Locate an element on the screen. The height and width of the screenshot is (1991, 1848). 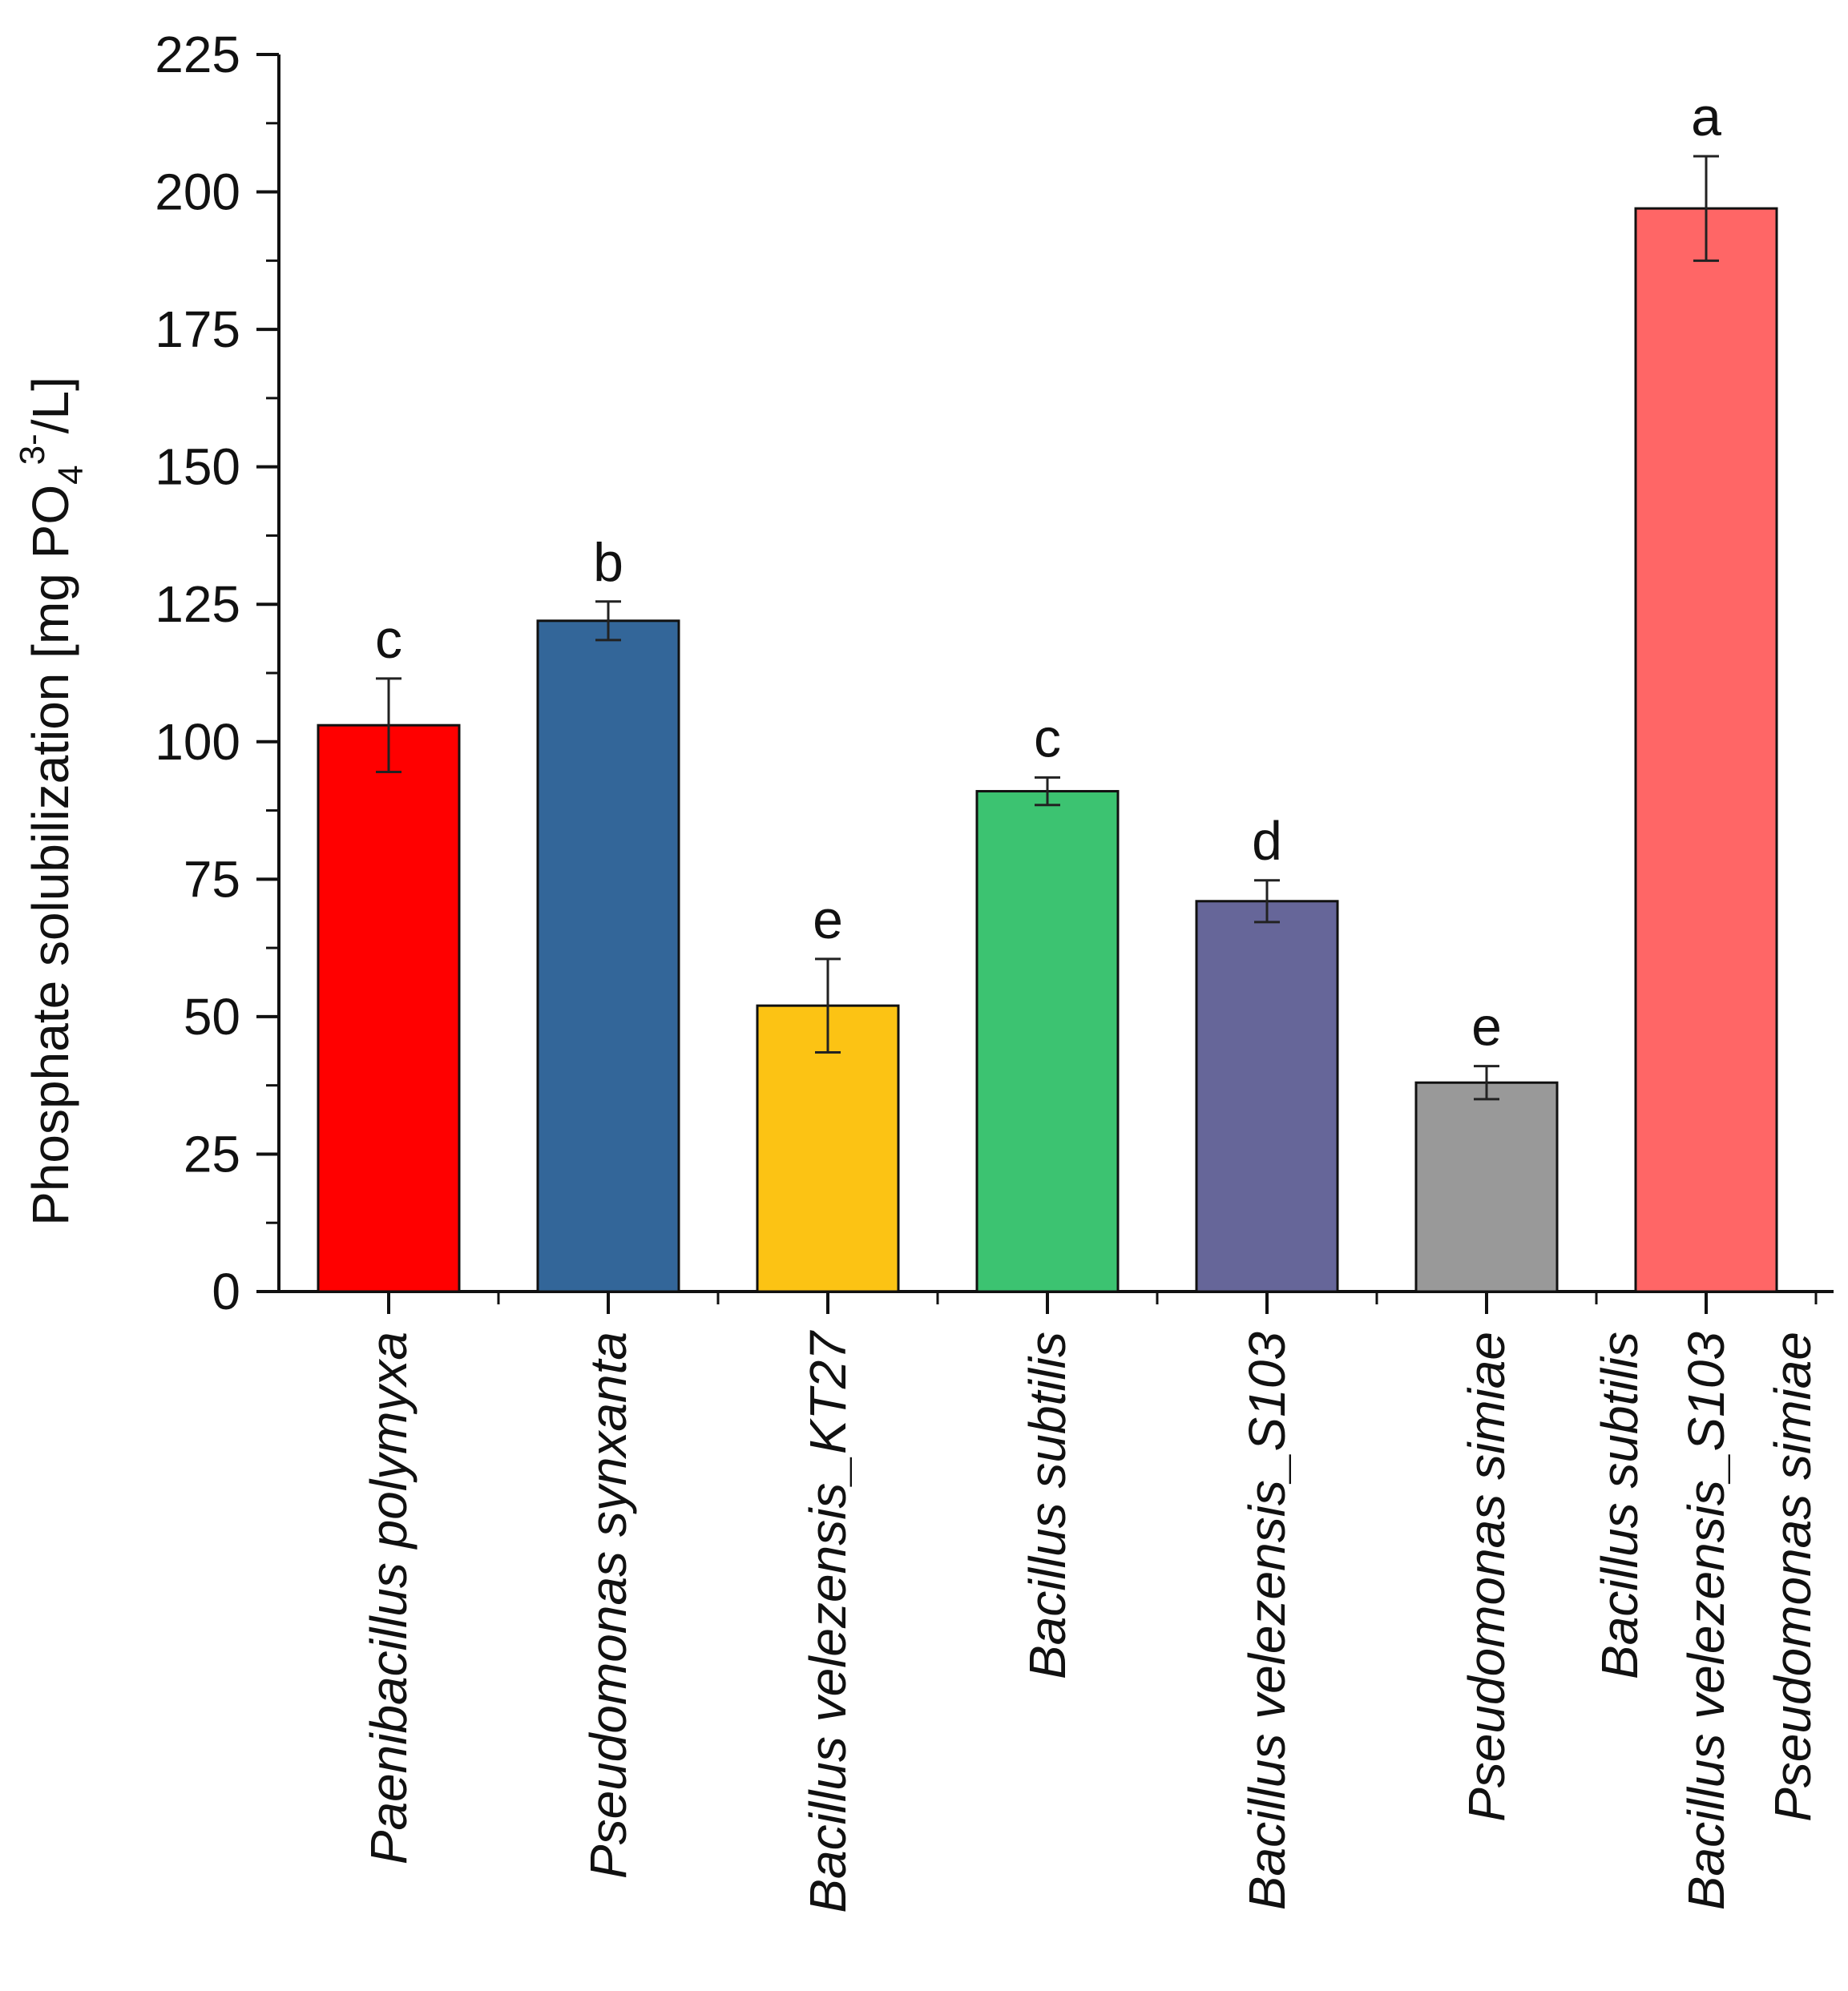
x-axis is located at coordinates (1056, 1302).